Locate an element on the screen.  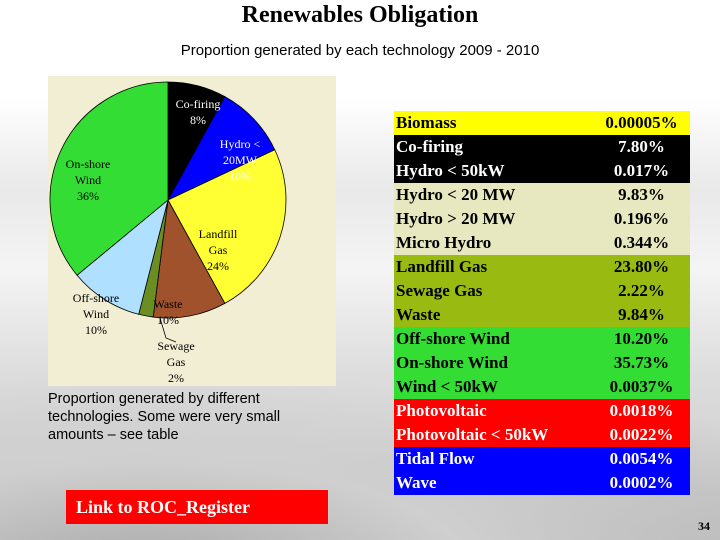
table-row: Tidal Flow 0.0054% is located at coordinates (542, 459).